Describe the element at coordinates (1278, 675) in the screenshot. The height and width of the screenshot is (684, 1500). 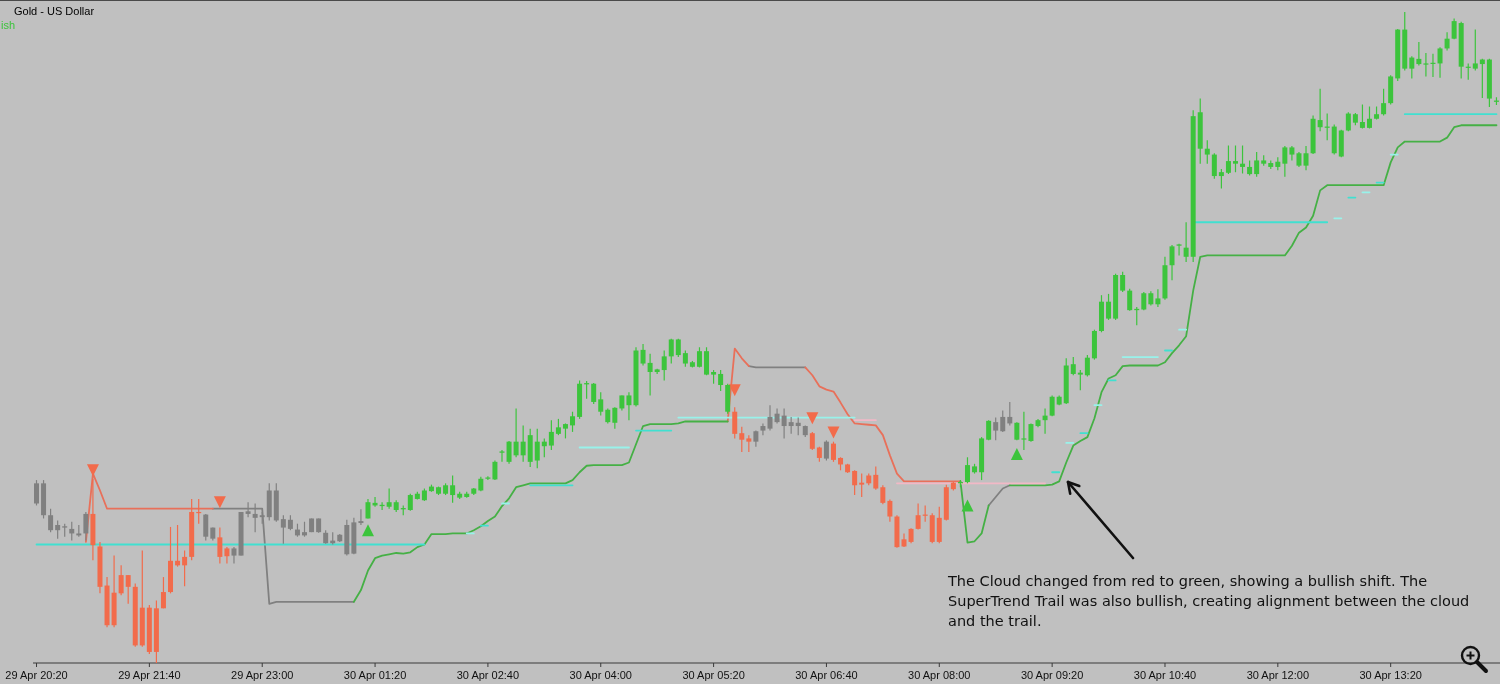
I see `x-tick-label: 30 Apr 12:00` at that location.